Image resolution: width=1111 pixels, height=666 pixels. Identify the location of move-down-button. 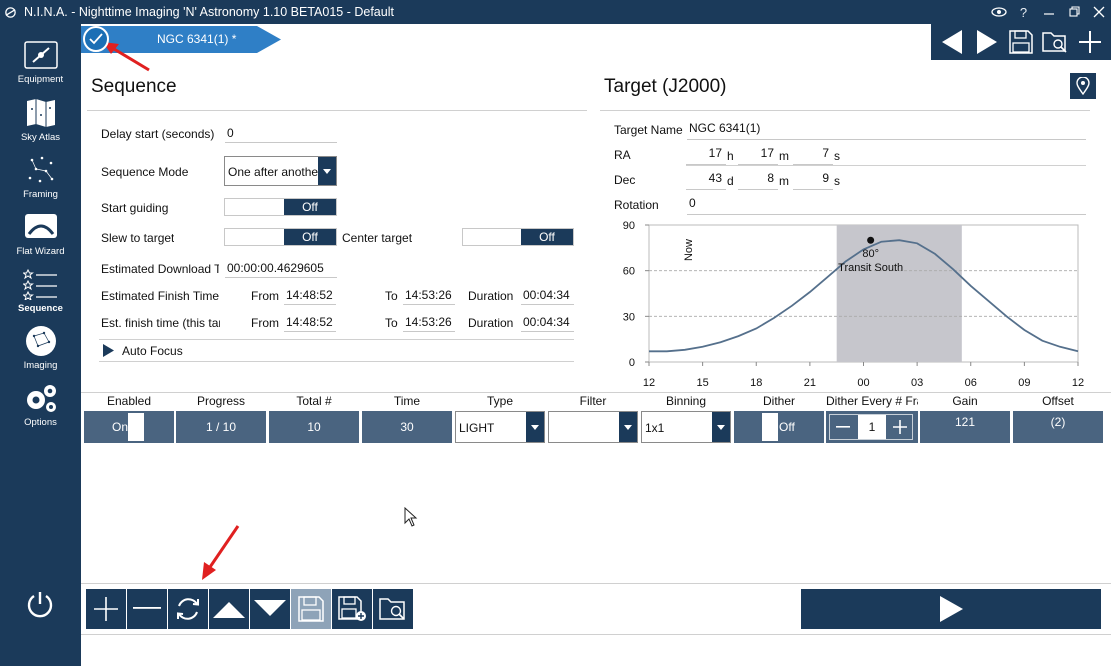
(270, 609).